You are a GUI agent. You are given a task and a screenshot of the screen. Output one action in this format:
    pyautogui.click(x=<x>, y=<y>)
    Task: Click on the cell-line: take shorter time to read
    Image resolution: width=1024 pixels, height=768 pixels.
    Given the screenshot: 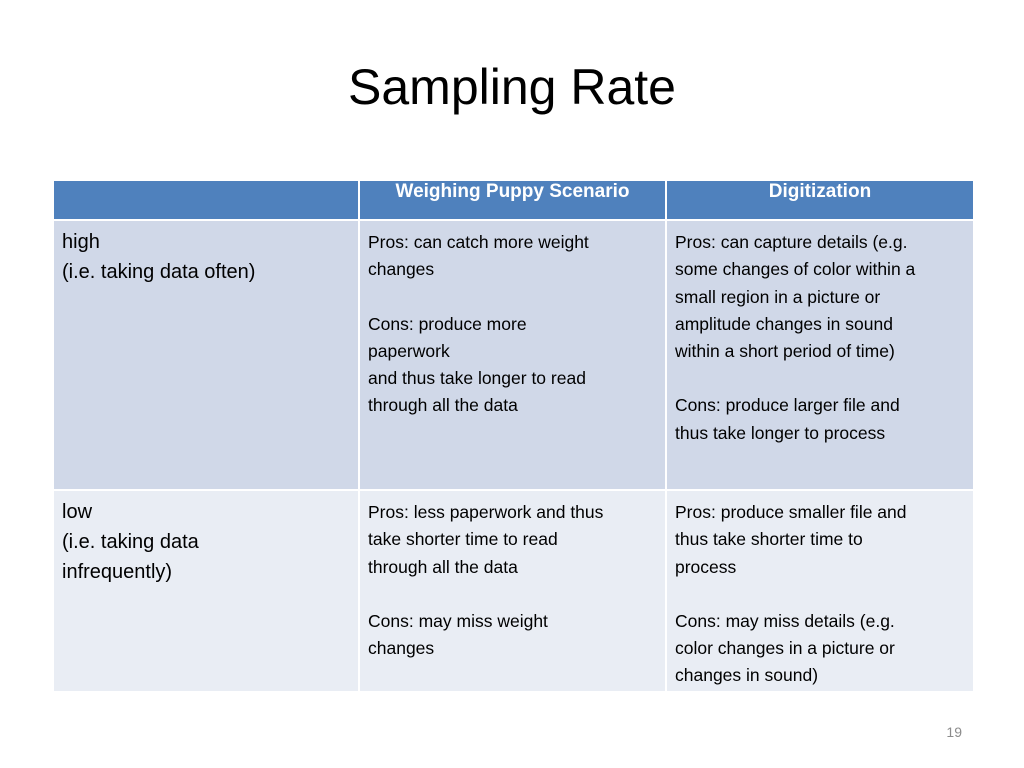 What is the action you would take?
    pyautogui.click(x=463, y=539)
    